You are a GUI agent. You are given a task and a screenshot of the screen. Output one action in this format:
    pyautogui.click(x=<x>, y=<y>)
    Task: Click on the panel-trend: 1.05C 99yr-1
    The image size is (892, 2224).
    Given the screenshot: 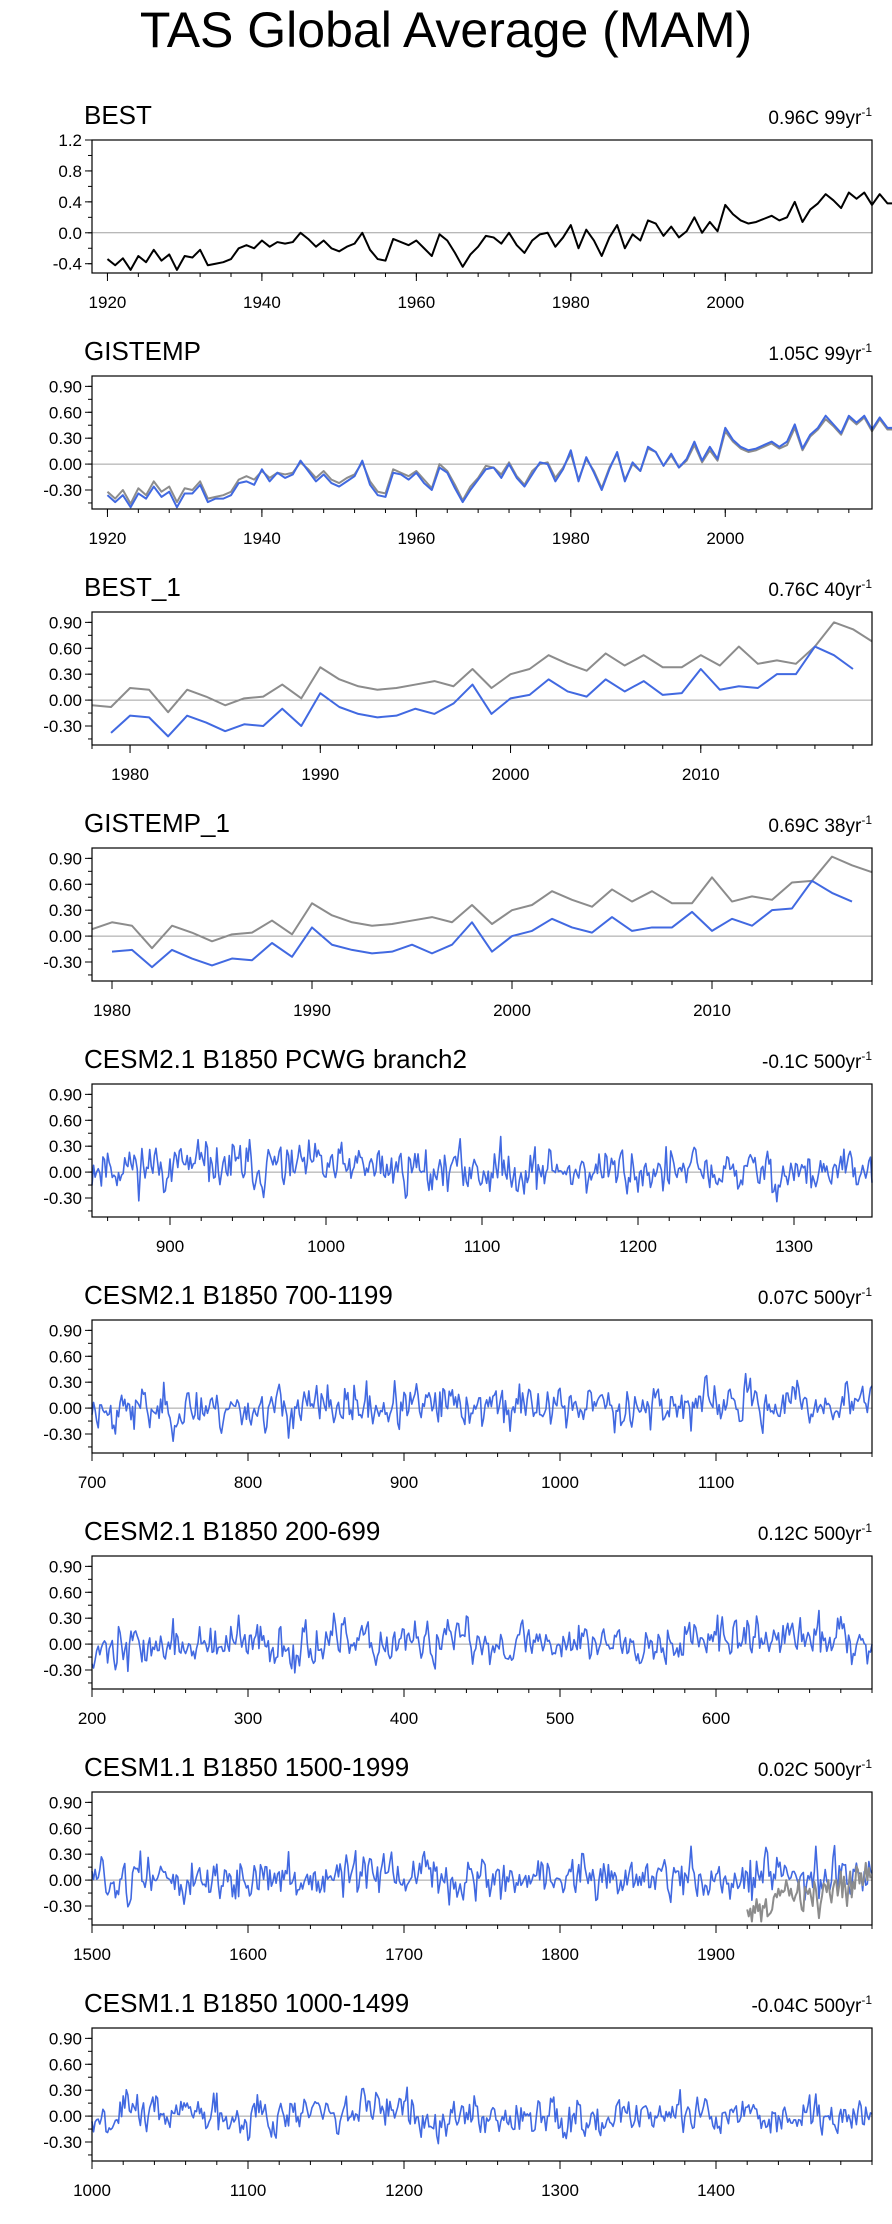 What is the action you would take?
    pyautogui.click(x=820, y=353)
    